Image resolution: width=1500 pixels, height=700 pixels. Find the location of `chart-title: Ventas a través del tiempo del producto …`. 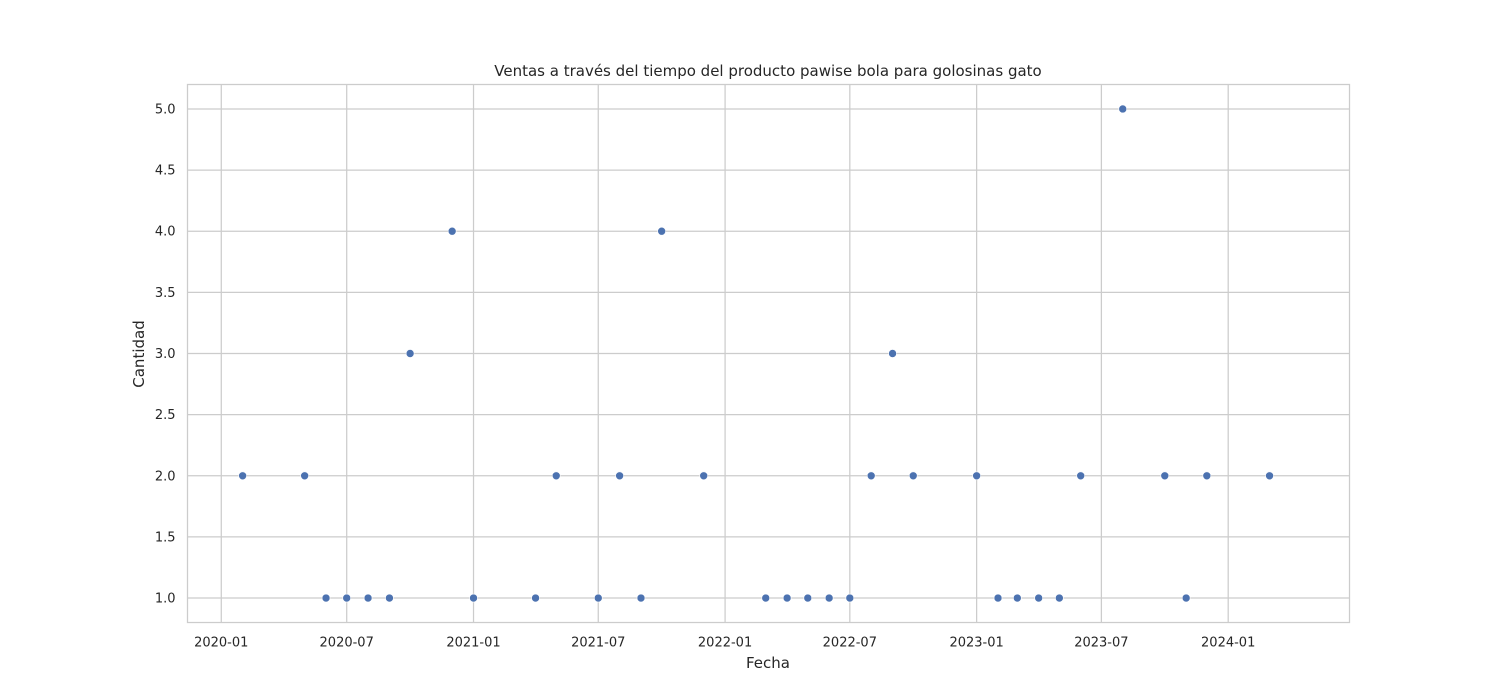

chart-title: Ventas a través del tiempo del producto … is located at coordinates (767, 71).